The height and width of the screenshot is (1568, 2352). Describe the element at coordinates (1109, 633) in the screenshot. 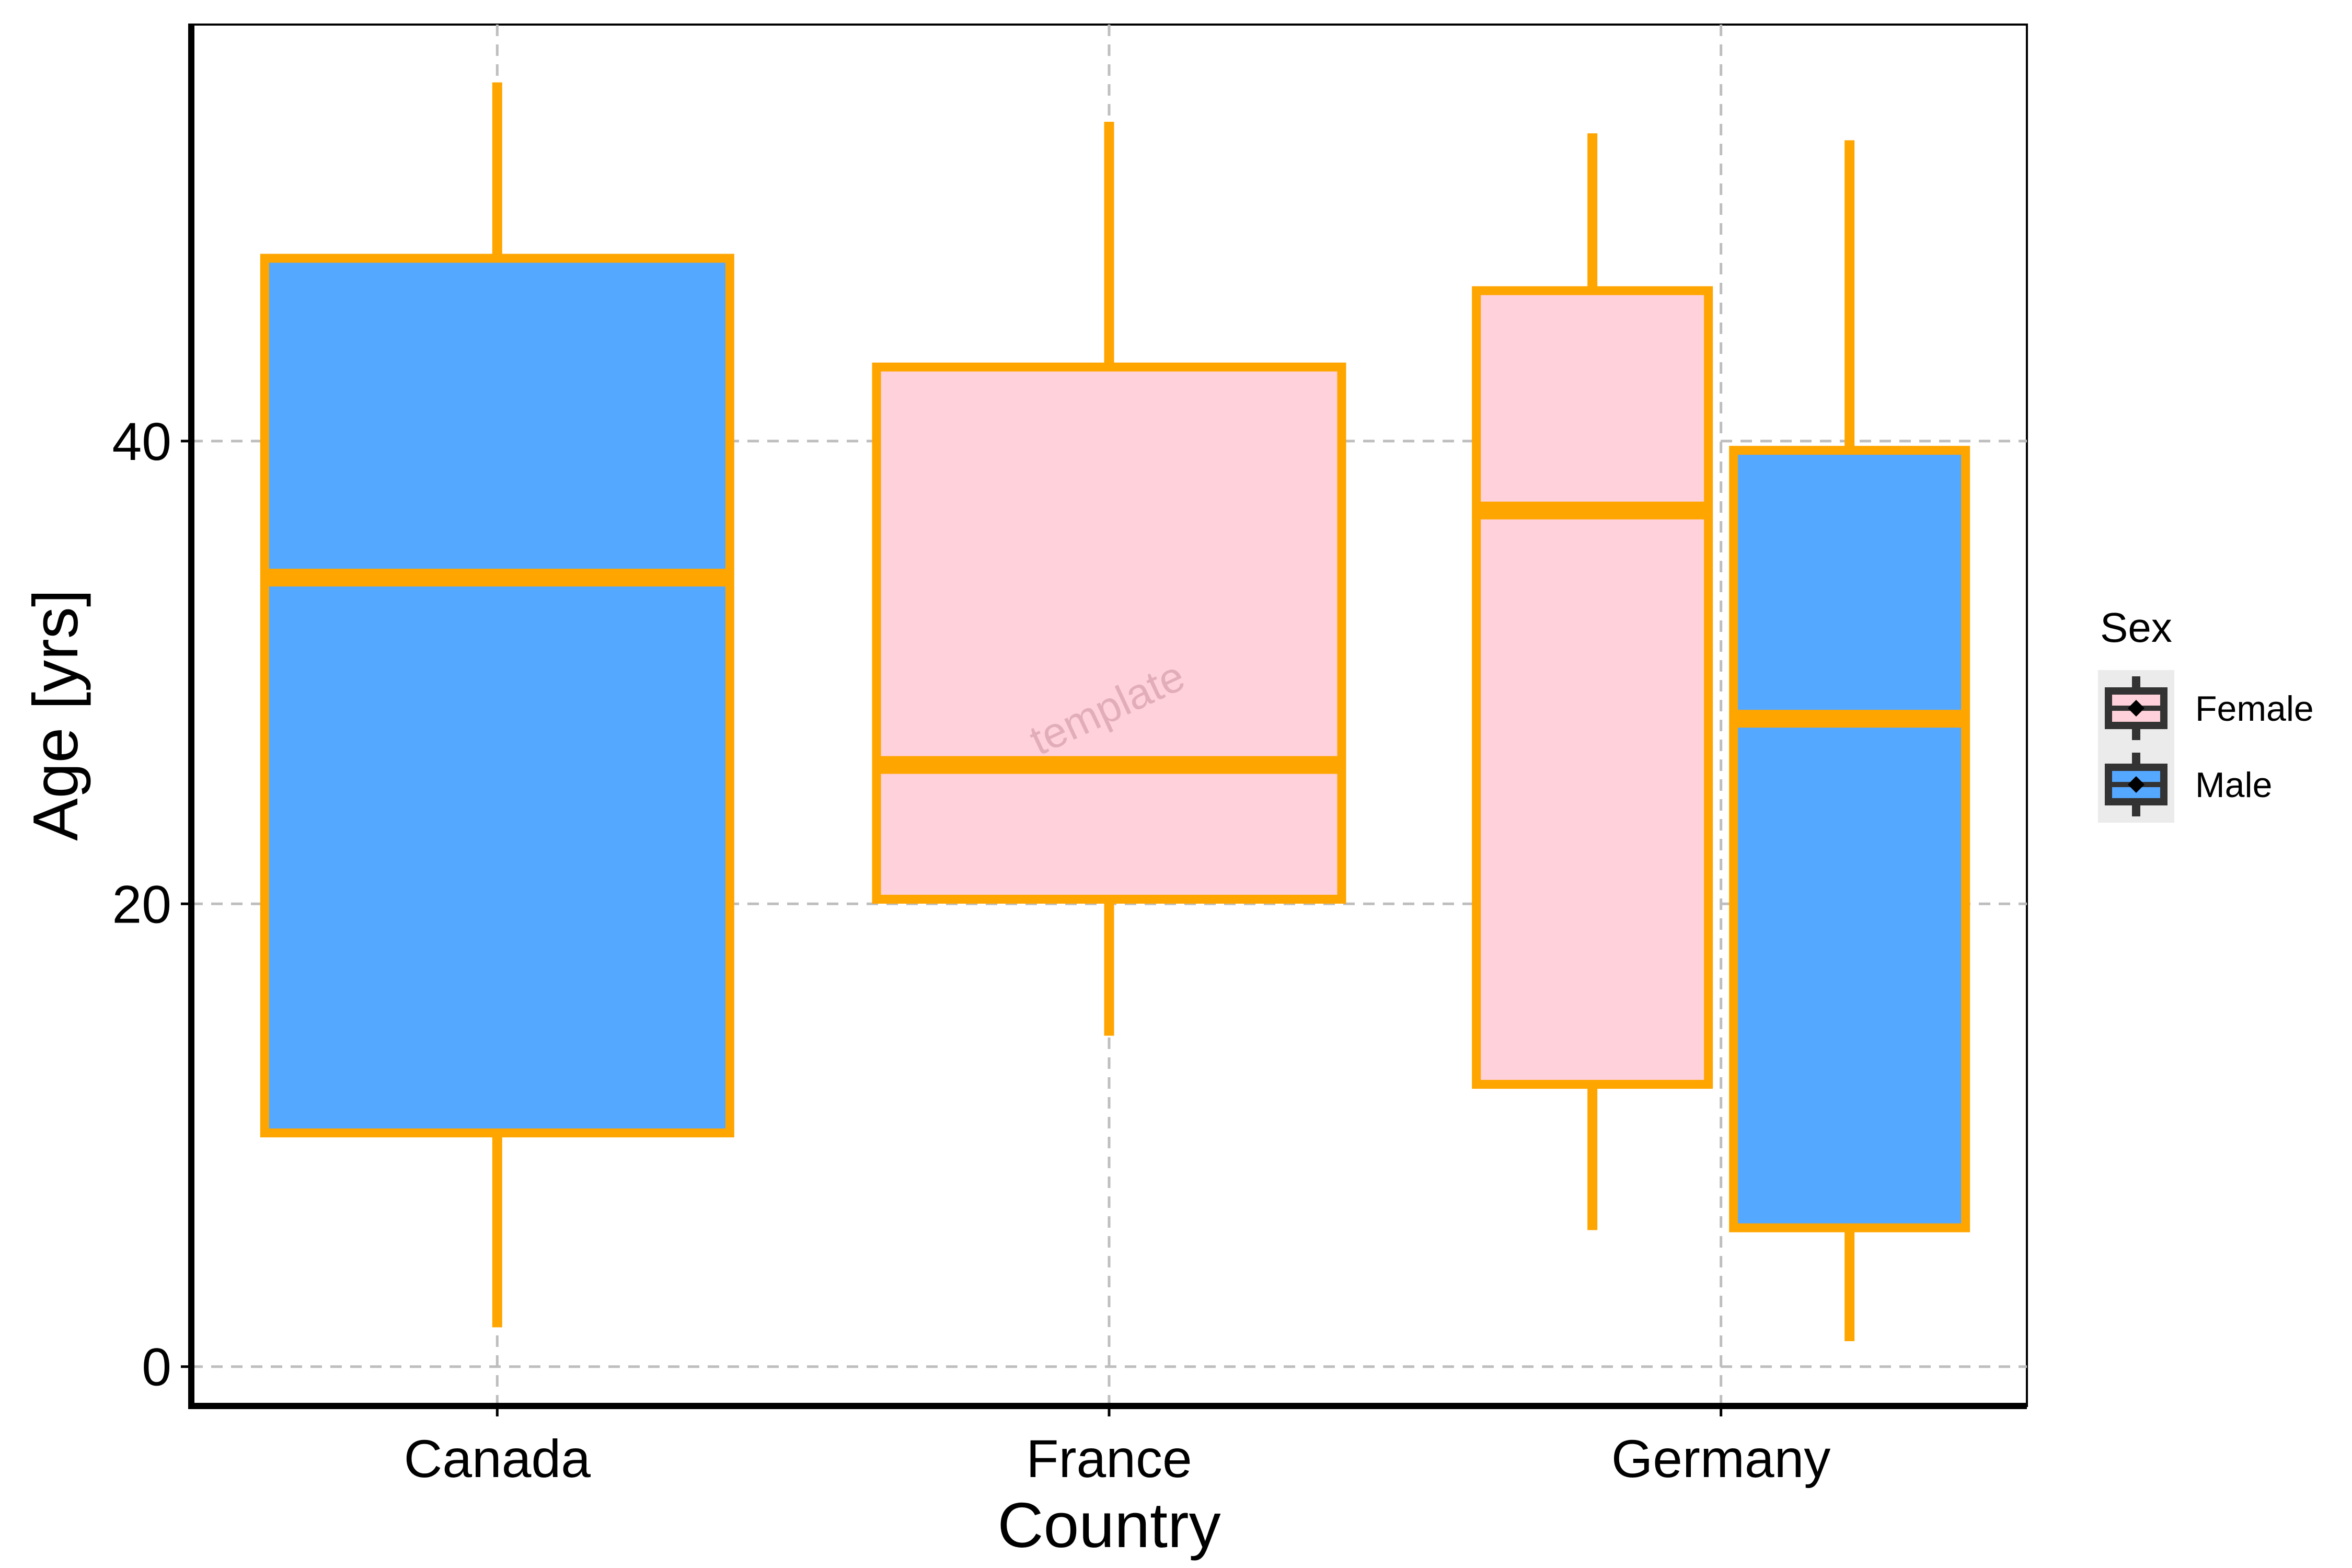

I see `box-france-female` at that location.